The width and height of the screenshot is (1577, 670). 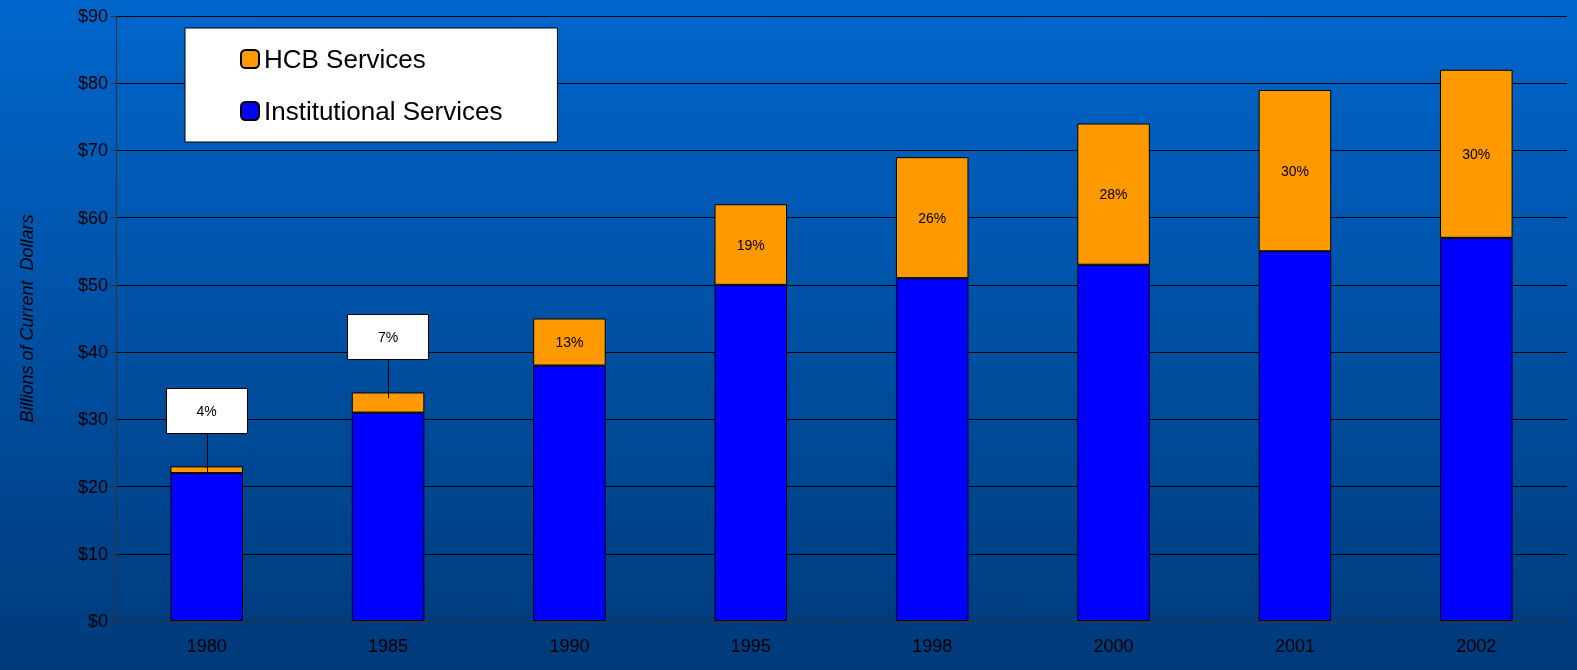 I want to click on annotation: 26%, so click(x=932, y=217).